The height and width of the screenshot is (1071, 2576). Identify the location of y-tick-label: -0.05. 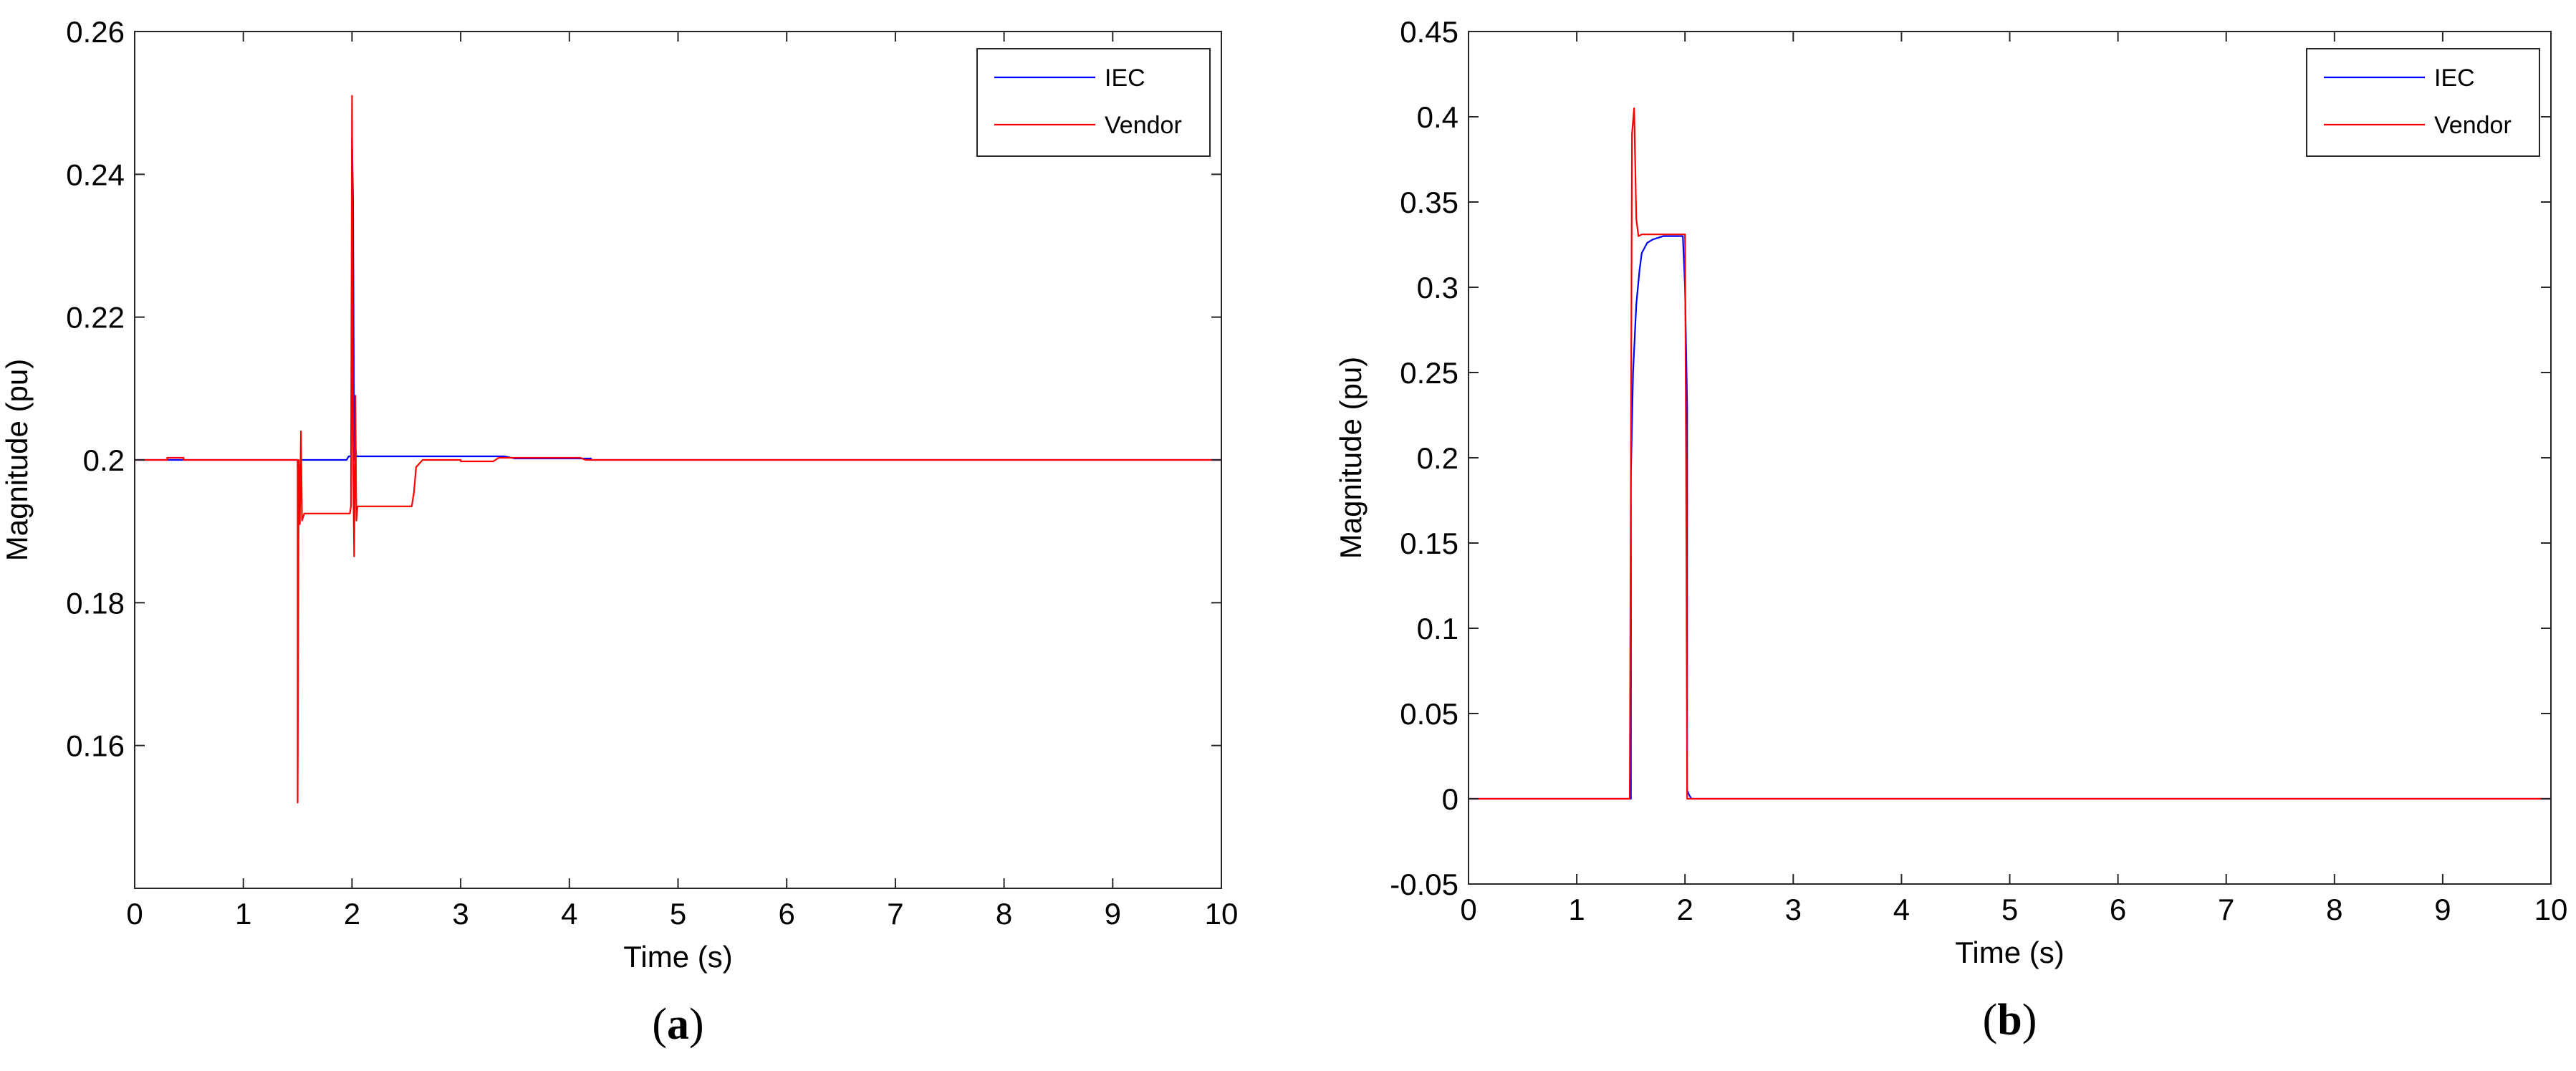
(1424, 884).